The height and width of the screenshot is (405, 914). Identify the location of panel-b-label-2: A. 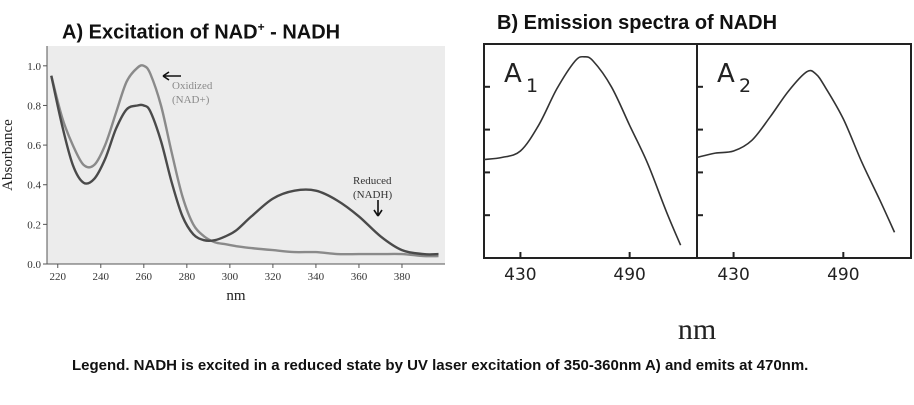
(726, 74).